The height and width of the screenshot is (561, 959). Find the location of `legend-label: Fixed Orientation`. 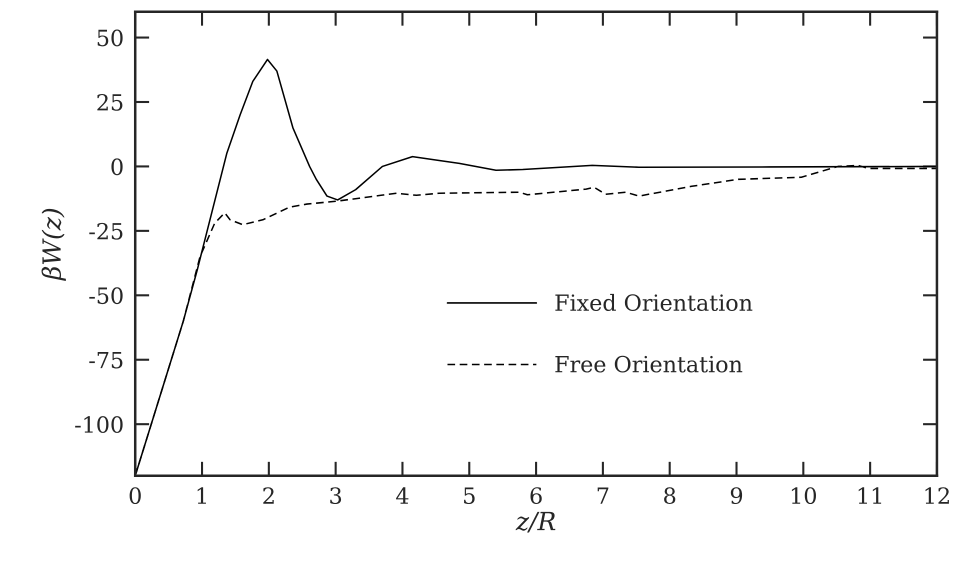

legend-label: Fixed Orientation is located at coordinates (653, 303).